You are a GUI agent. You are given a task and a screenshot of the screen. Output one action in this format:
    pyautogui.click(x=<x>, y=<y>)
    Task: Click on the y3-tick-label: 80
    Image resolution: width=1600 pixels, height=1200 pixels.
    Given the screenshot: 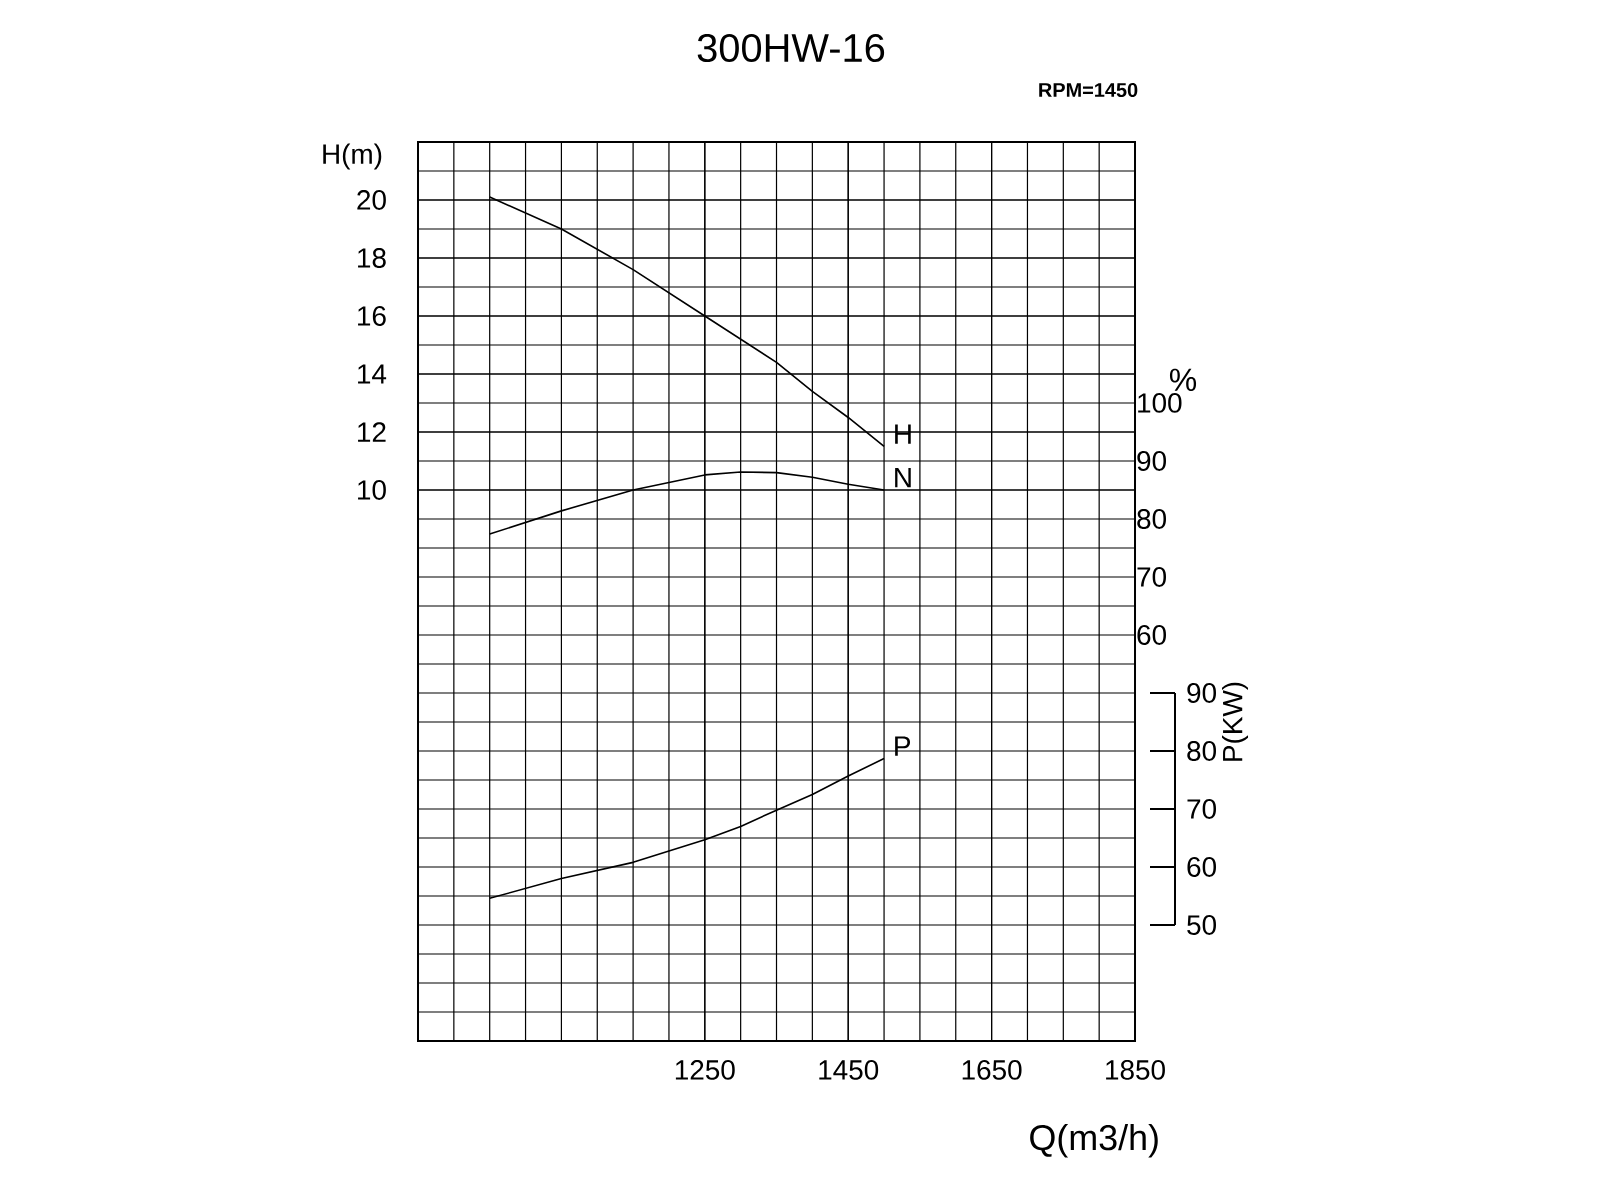 What is the action you would take?
    pyautogui.click(x=1201, y=751)
    